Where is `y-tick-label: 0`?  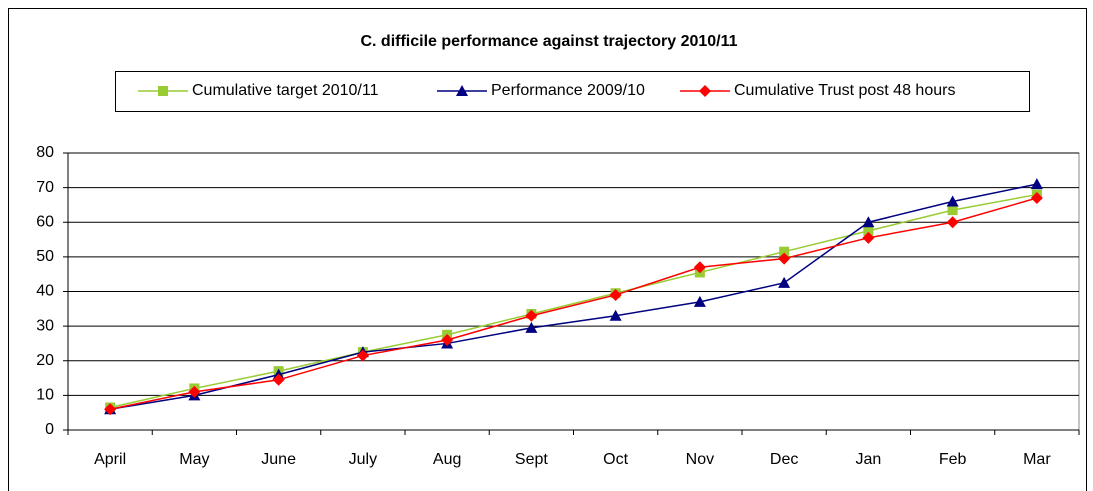 y-tick-label: 0 is located at coordinates (49, 429).